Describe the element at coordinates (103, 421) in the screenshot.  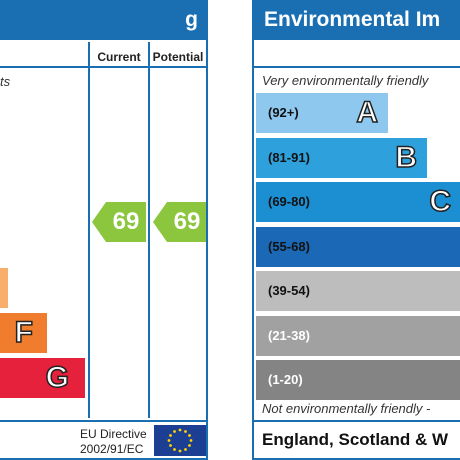
I see `energy-footer-divider` at that location.